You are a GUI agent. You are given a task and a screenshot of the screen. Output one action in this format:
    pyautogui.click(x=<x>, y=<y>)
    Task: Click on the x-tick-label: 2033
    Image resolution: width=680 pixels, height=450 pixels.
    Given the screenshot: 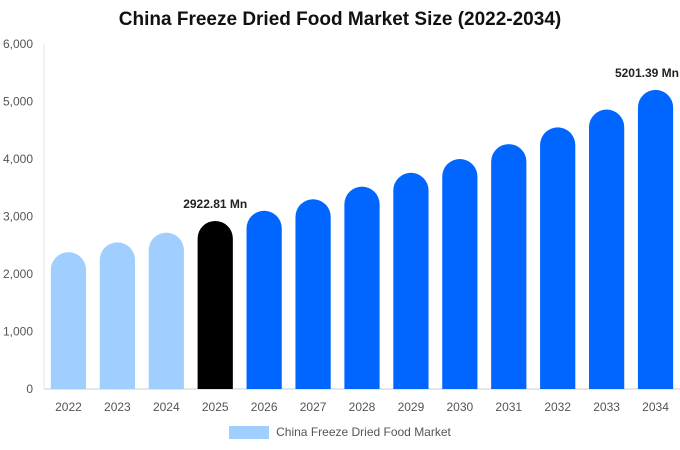 What is the action you would take?
    pyautogui.click(x=606, y=407)
    